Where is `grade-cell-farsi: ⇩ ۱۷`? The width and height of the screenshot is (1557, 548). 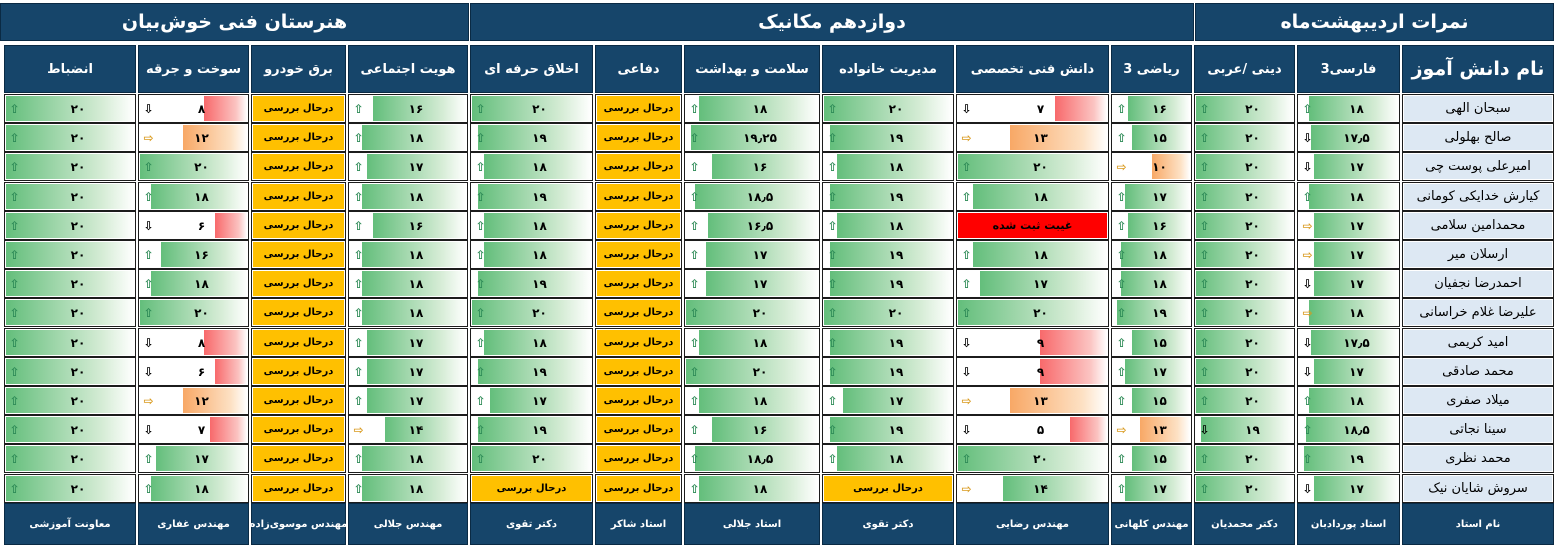
grade-cell-farsi: ⇩ ۱۷ is located at coordinates (1348, 488).